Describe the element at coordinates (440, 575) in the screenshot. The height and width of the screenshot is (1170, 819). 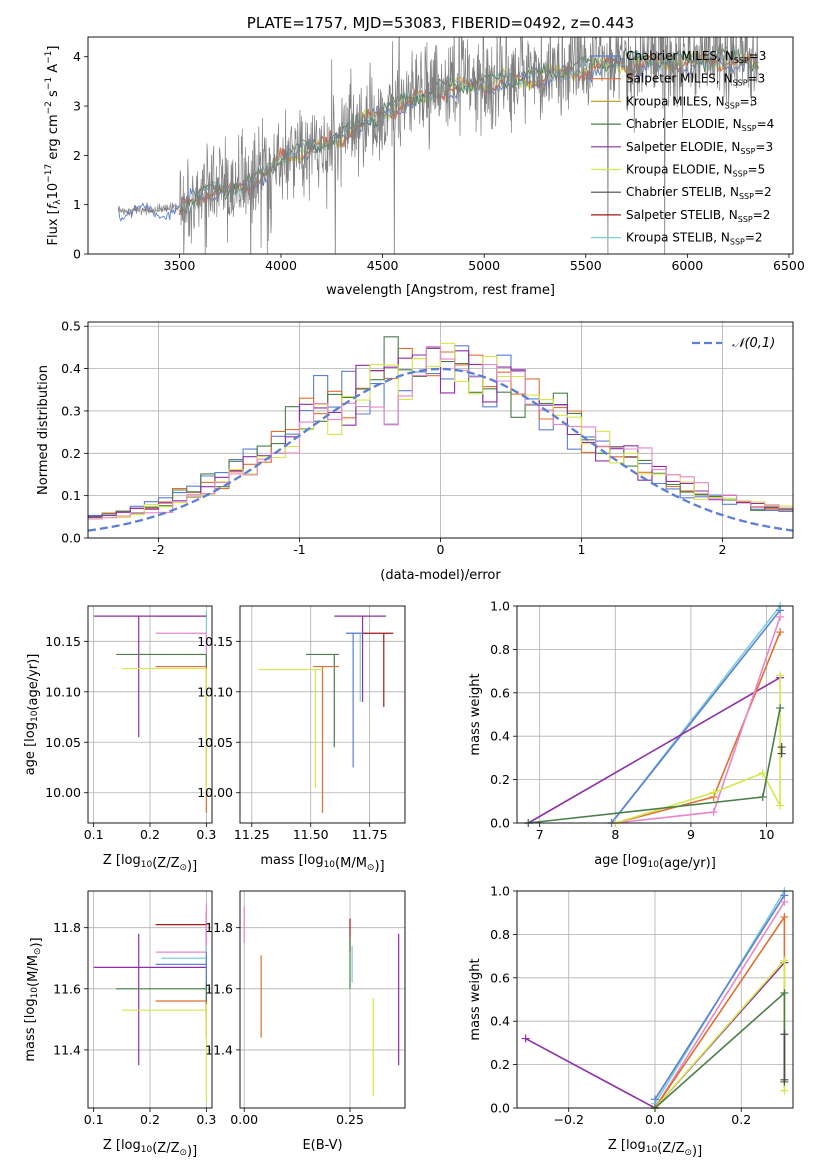
I see `x-axis-label: (data-model)/error` at that location.